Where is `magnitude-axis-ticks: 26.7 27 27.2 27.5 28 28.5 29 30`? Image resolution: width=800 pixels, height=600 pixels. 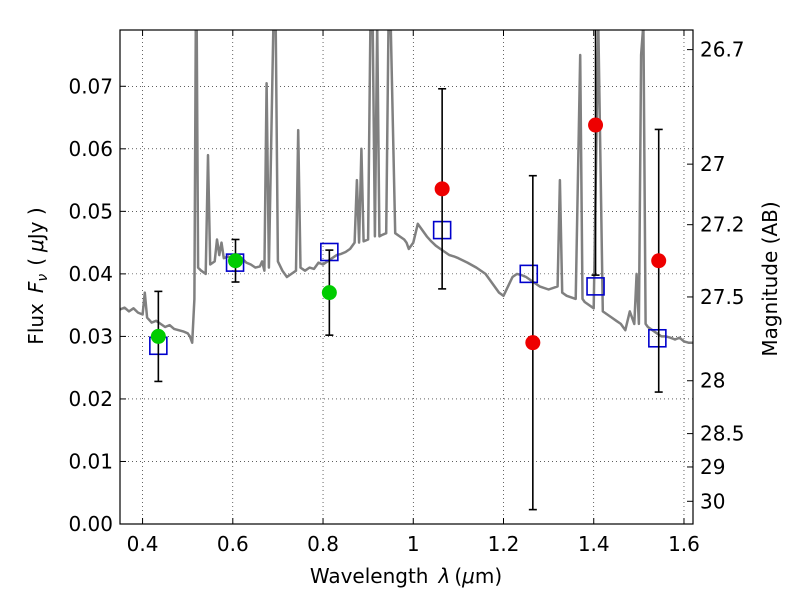
magnitude-axis-ticks: 26.7 27 27.2 27.5 28 28.5 29 30 is located at coordinates (716, 275).